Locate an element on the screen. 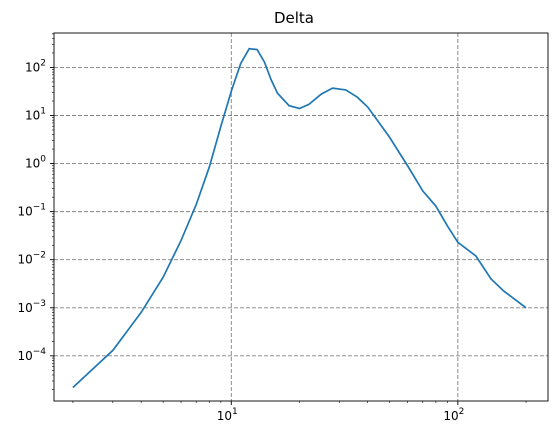 This screenshot has width=559, height=440. x-tick-label: 10² is located at coordinates (453, 415).